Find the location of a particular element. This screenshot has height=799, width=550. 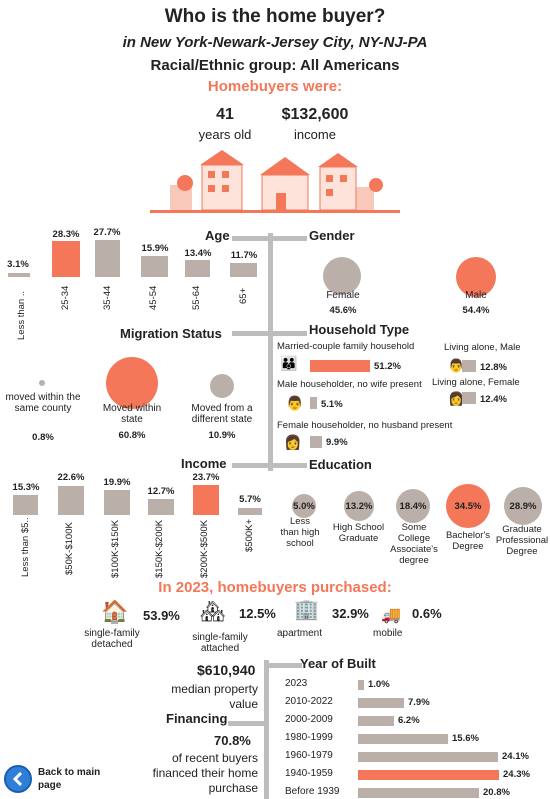

house-icon: 🏠 is located at coordinates (115, 611).